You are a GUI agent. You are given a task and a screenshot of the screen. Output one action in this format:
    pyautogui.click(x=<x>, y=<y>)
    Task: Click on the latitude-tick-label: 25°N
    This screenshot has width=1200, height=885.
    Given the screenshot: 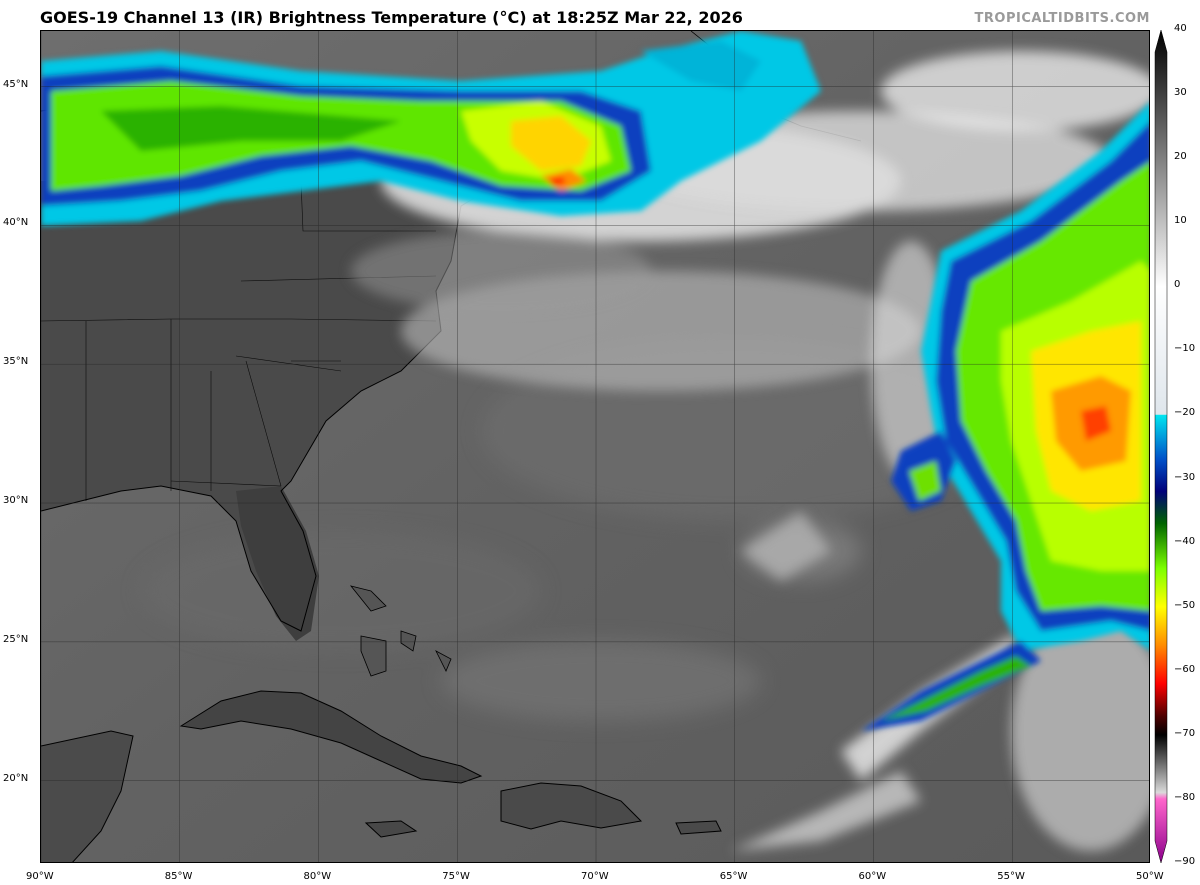 What is the action you would take?
    pyautogui.click(x=16, y=639)
    